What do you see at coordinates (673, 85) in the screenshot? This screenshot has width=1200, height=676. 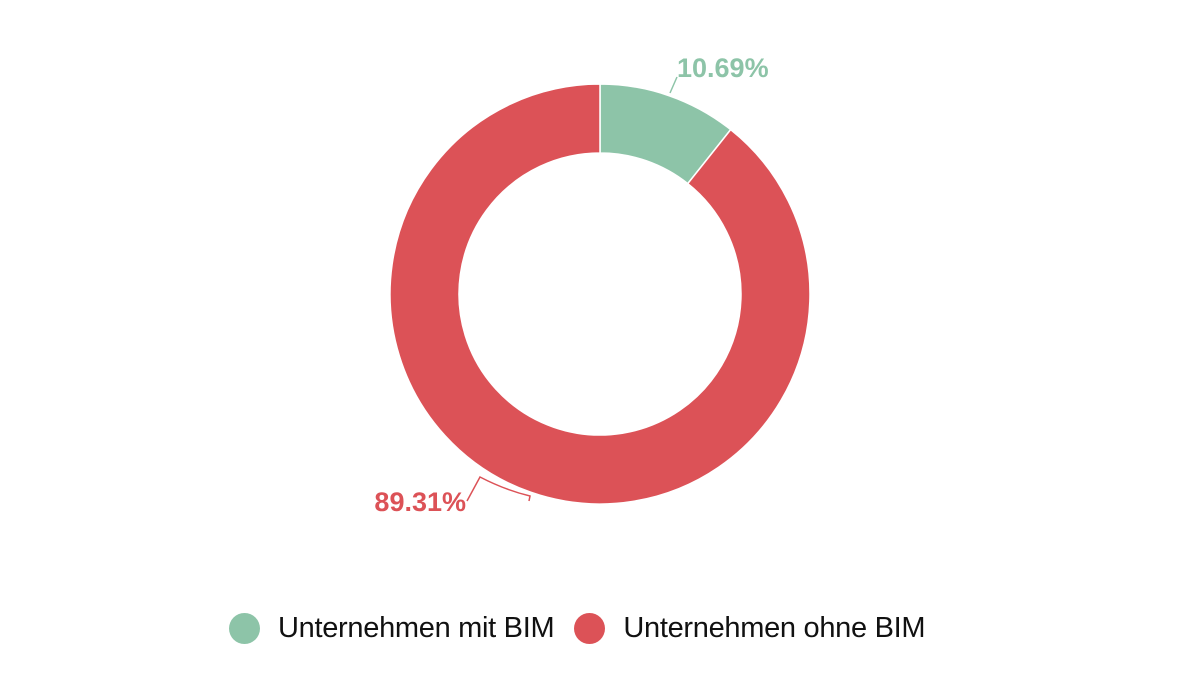 I see `leader-line-mit-bim` at bounding box center [673, 85].